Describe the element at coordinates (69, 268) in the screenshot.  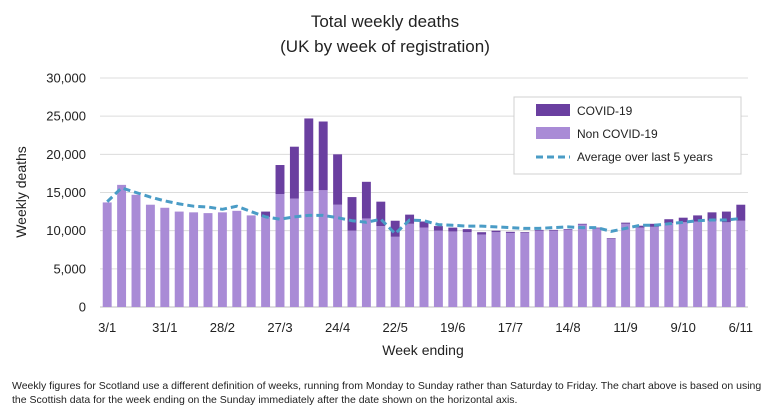
I see `y-tick-label: 5,000` at that location.